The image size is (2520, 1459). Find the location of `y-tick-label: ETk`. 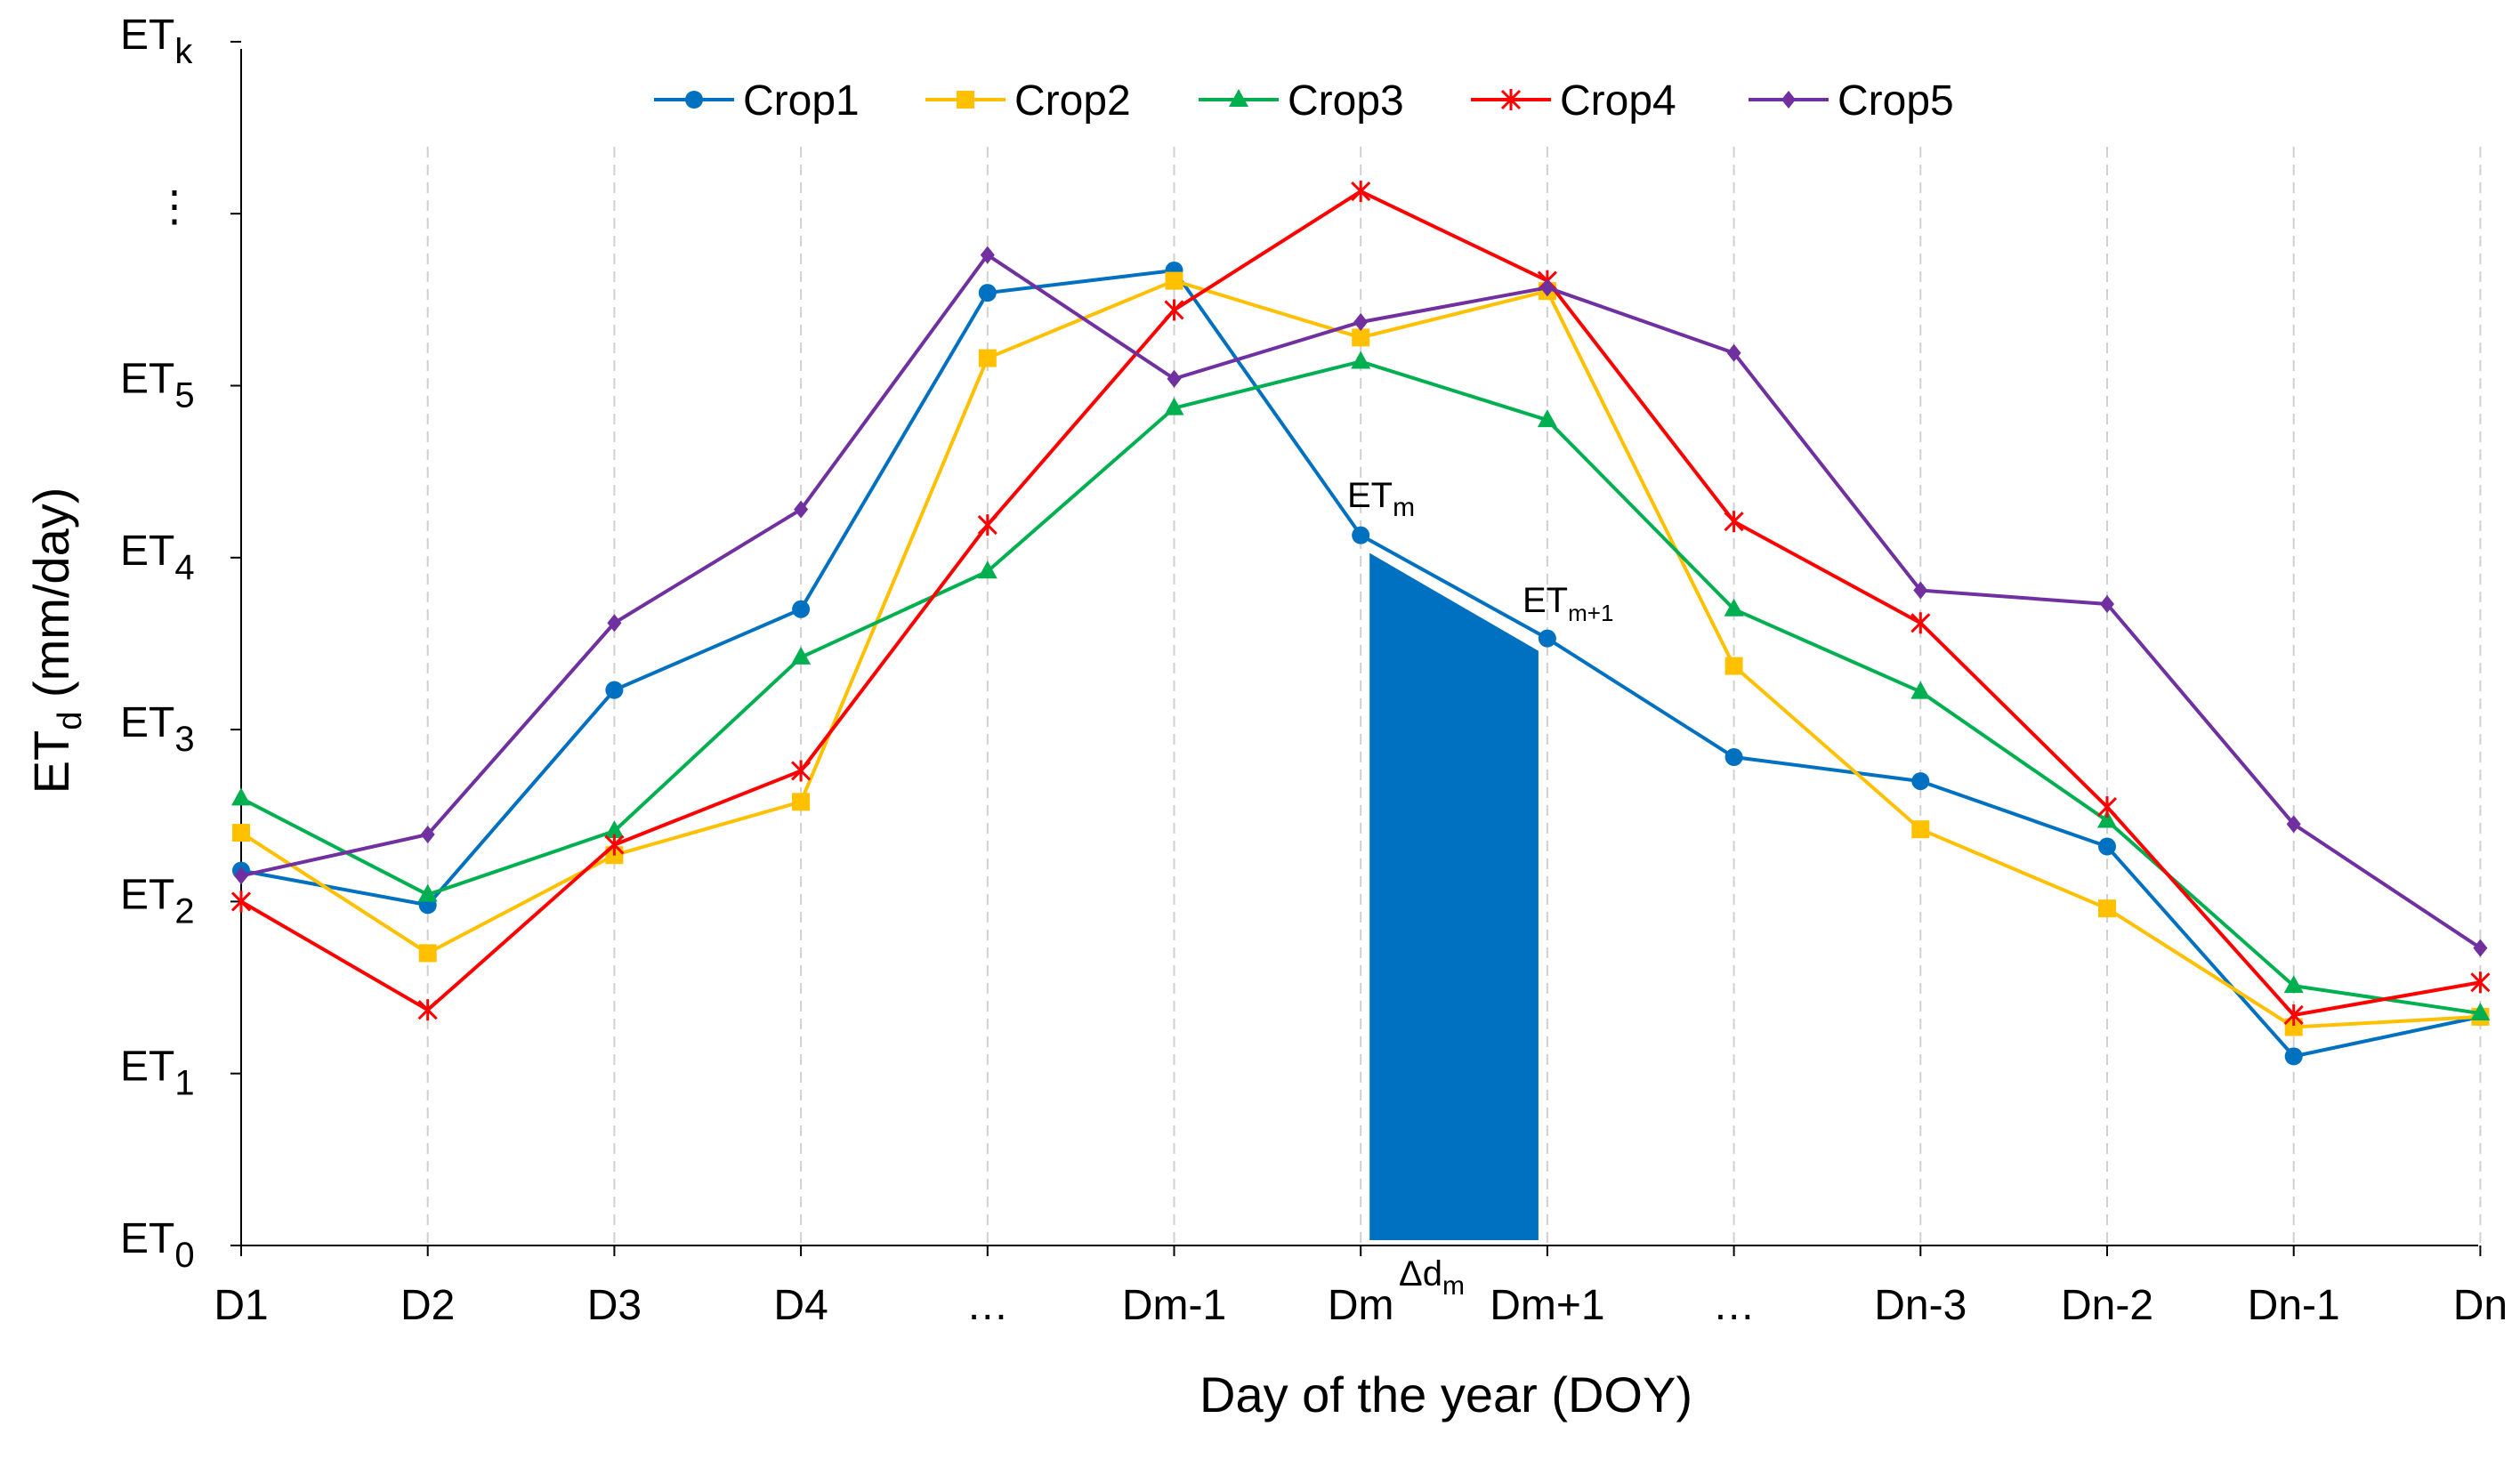

y-tick-label: ETk is located at coordinates (156, 41).